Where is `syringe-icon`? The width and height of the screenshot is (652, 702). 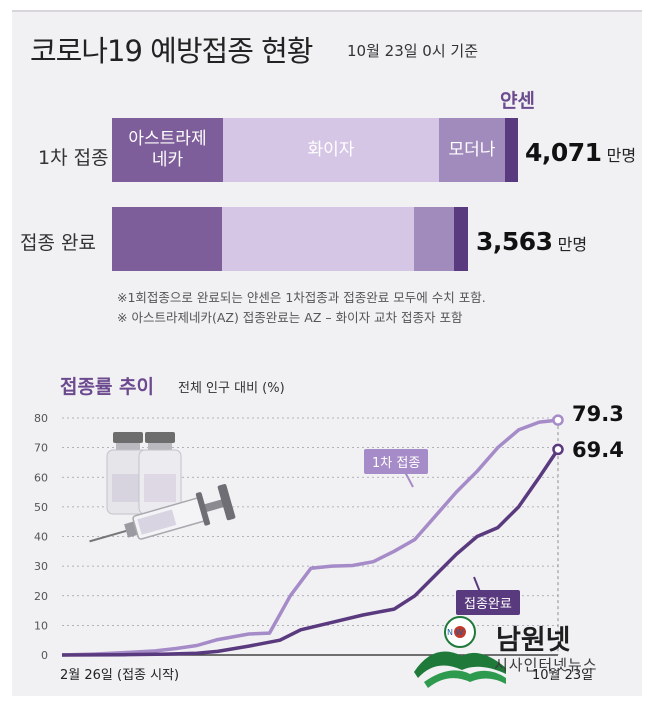 syringe-icon is located at coordinates (162, 513).